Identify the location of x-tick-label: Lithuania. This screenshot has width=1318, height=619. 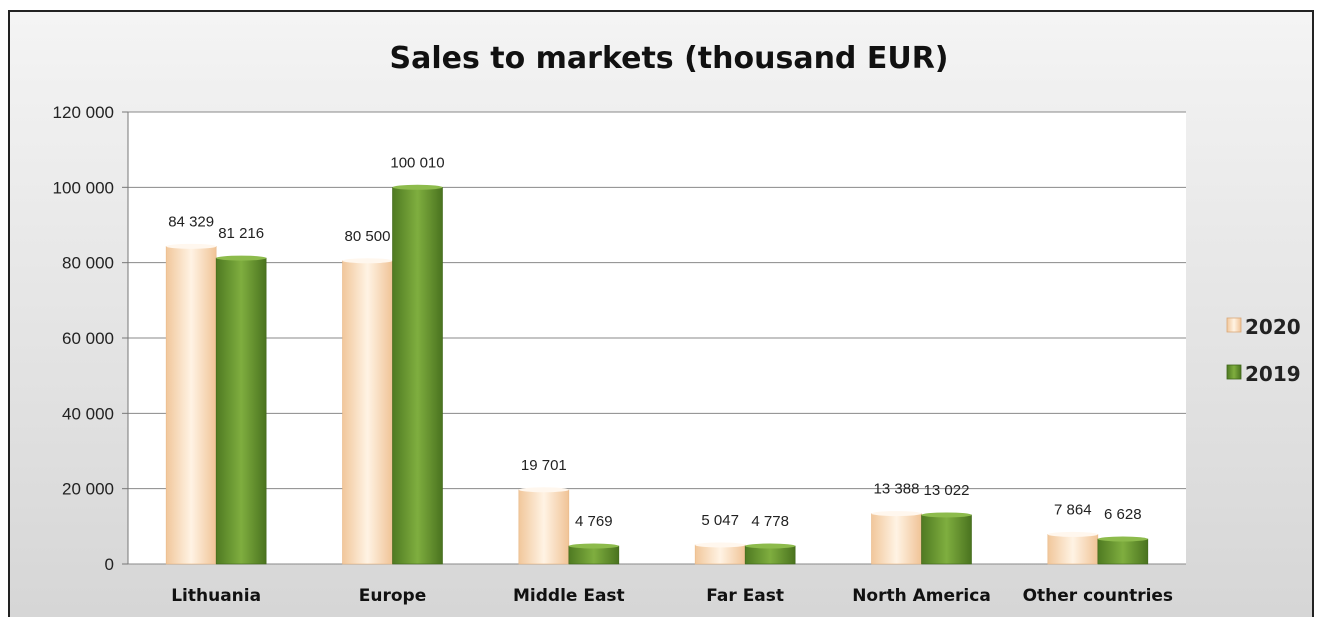
(216, 596).